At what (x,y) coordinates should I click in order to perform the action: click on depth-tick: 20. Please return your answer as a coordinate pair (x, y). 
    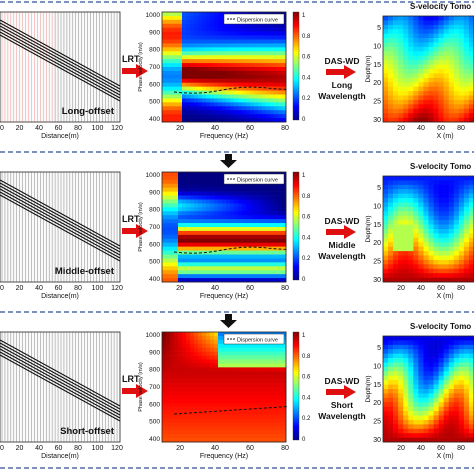
    Looking at the image, I should click on (377, 403).